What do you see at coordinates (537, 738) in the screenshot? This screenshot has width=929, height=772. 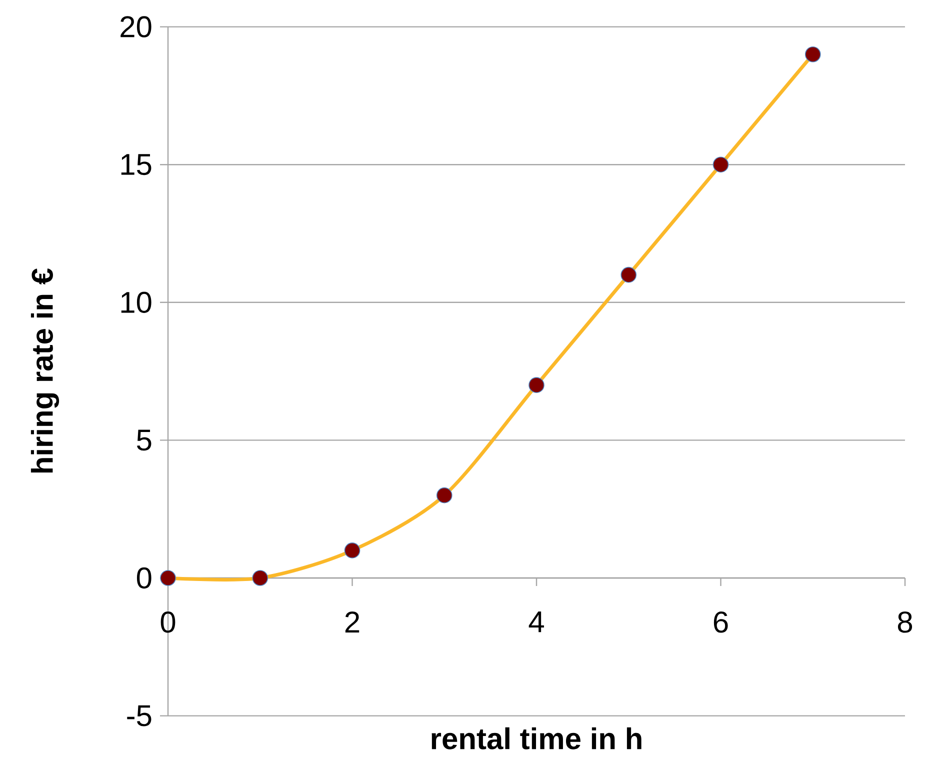 I see `x-axis-title: rental time in h` at bounding box center [537, 738].